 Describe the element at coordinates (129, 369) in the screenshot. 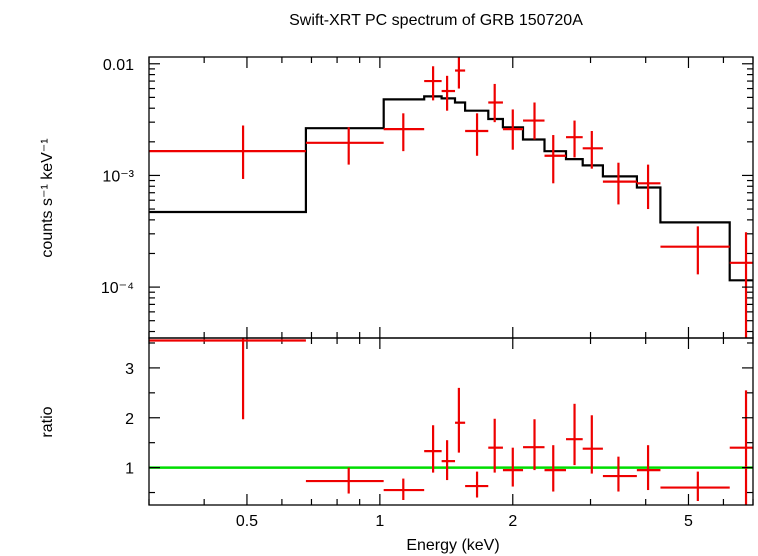

I see `ratio-y-tick-label-2: 3` at that location.